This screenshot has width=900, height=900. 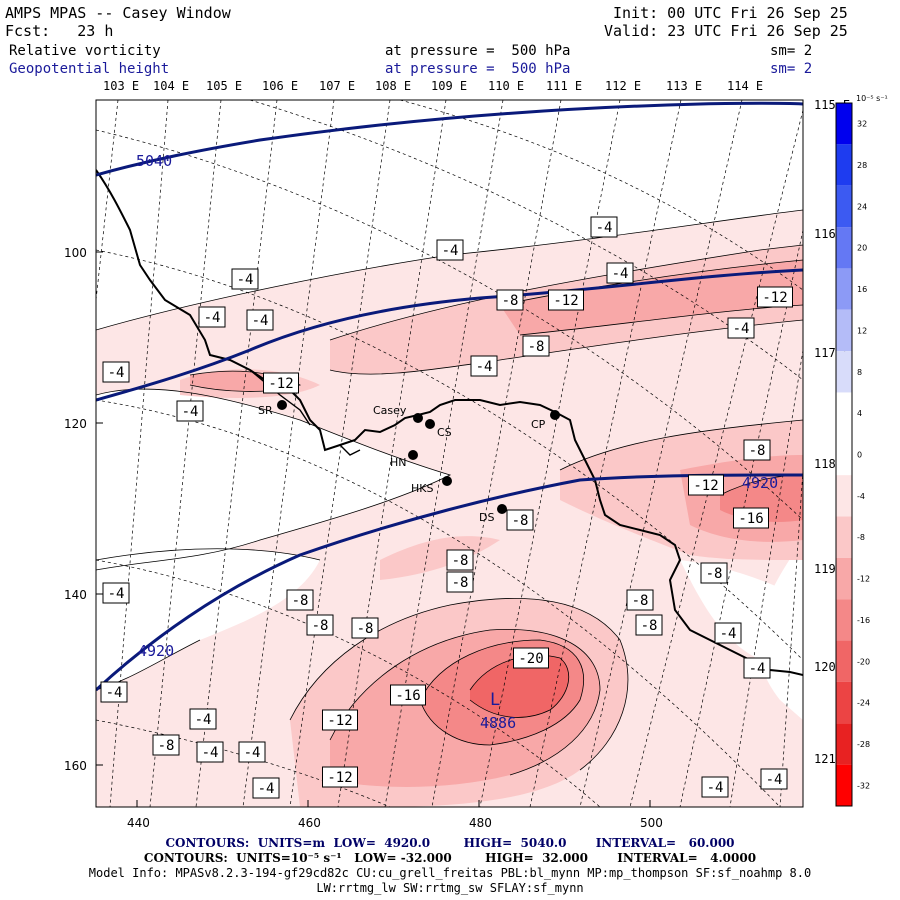 I want to click on physics-info: LW:rrtmg_lw SW:rrtmg_sw SFLAY:sf_mynn, so click(x=450, y=888).